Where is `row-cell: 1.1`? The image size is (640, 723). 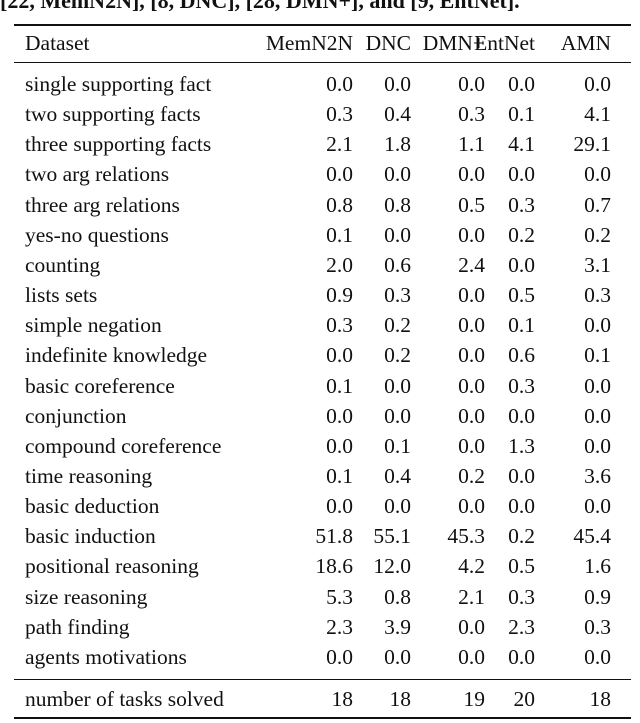
row-cell: 1.1 is located at coordinates (471, 144).